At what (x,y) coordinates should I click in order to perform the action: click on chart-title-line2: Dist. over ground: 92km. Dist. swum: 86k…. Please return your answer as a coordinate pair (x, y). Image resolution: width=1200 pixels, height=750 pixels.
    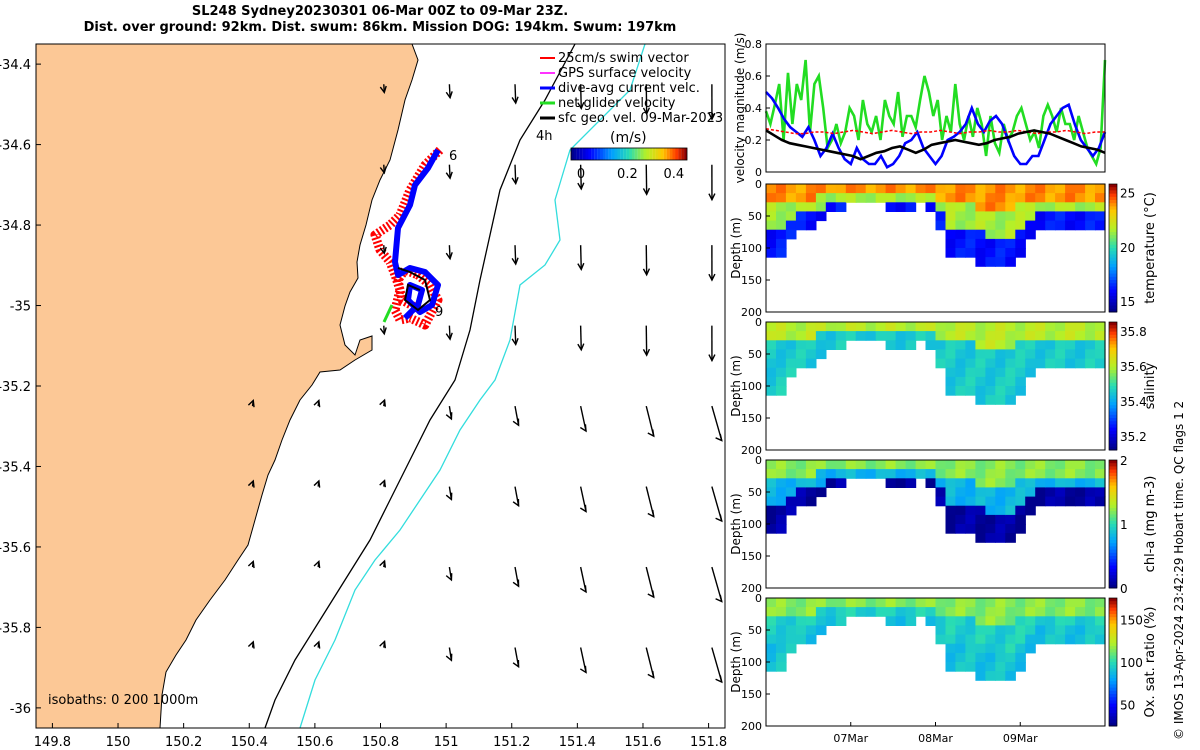
    Looking at the image, I should click on (380, 27).